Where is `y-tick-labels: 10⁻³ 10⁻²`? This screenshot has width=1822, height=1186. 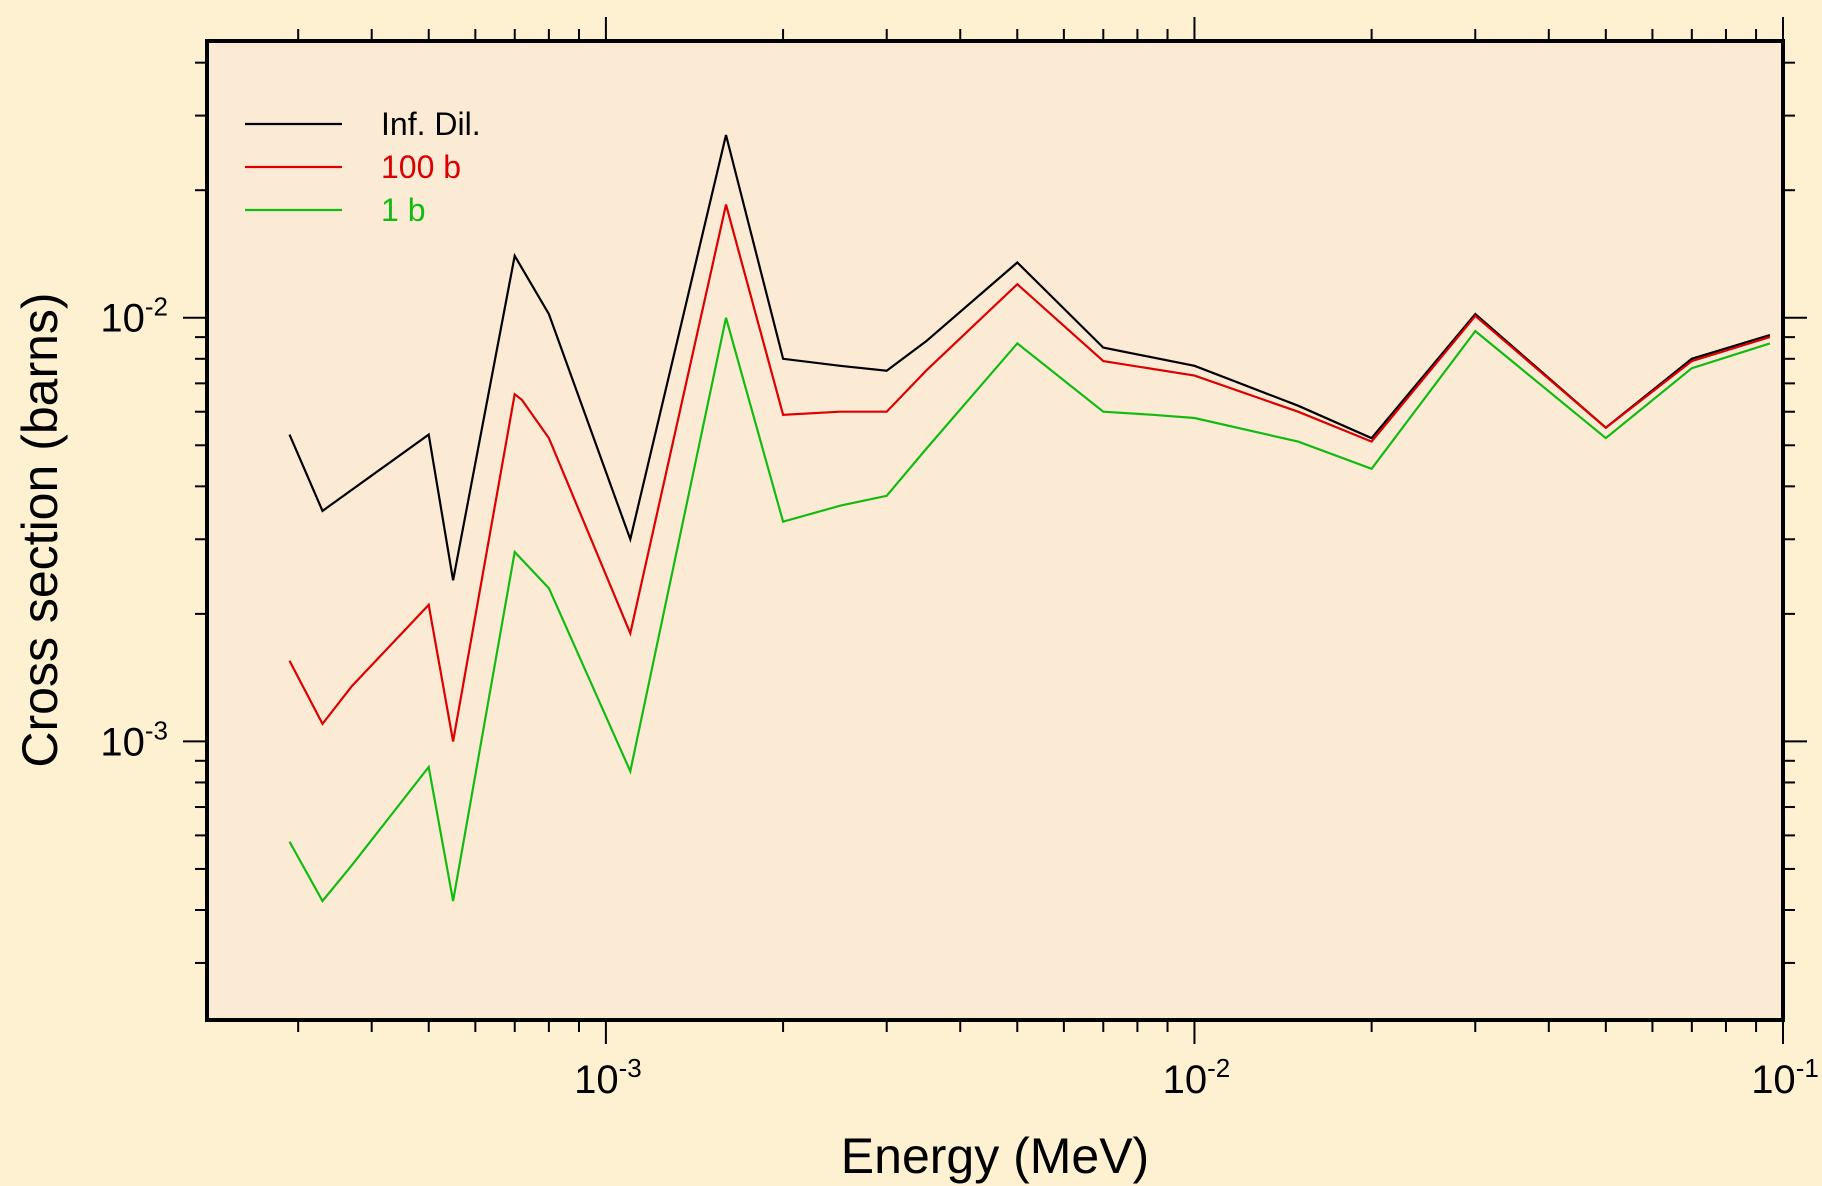
y-tick-labels: 10⁻³ 10⁻² is located at coordinates (134, 528).